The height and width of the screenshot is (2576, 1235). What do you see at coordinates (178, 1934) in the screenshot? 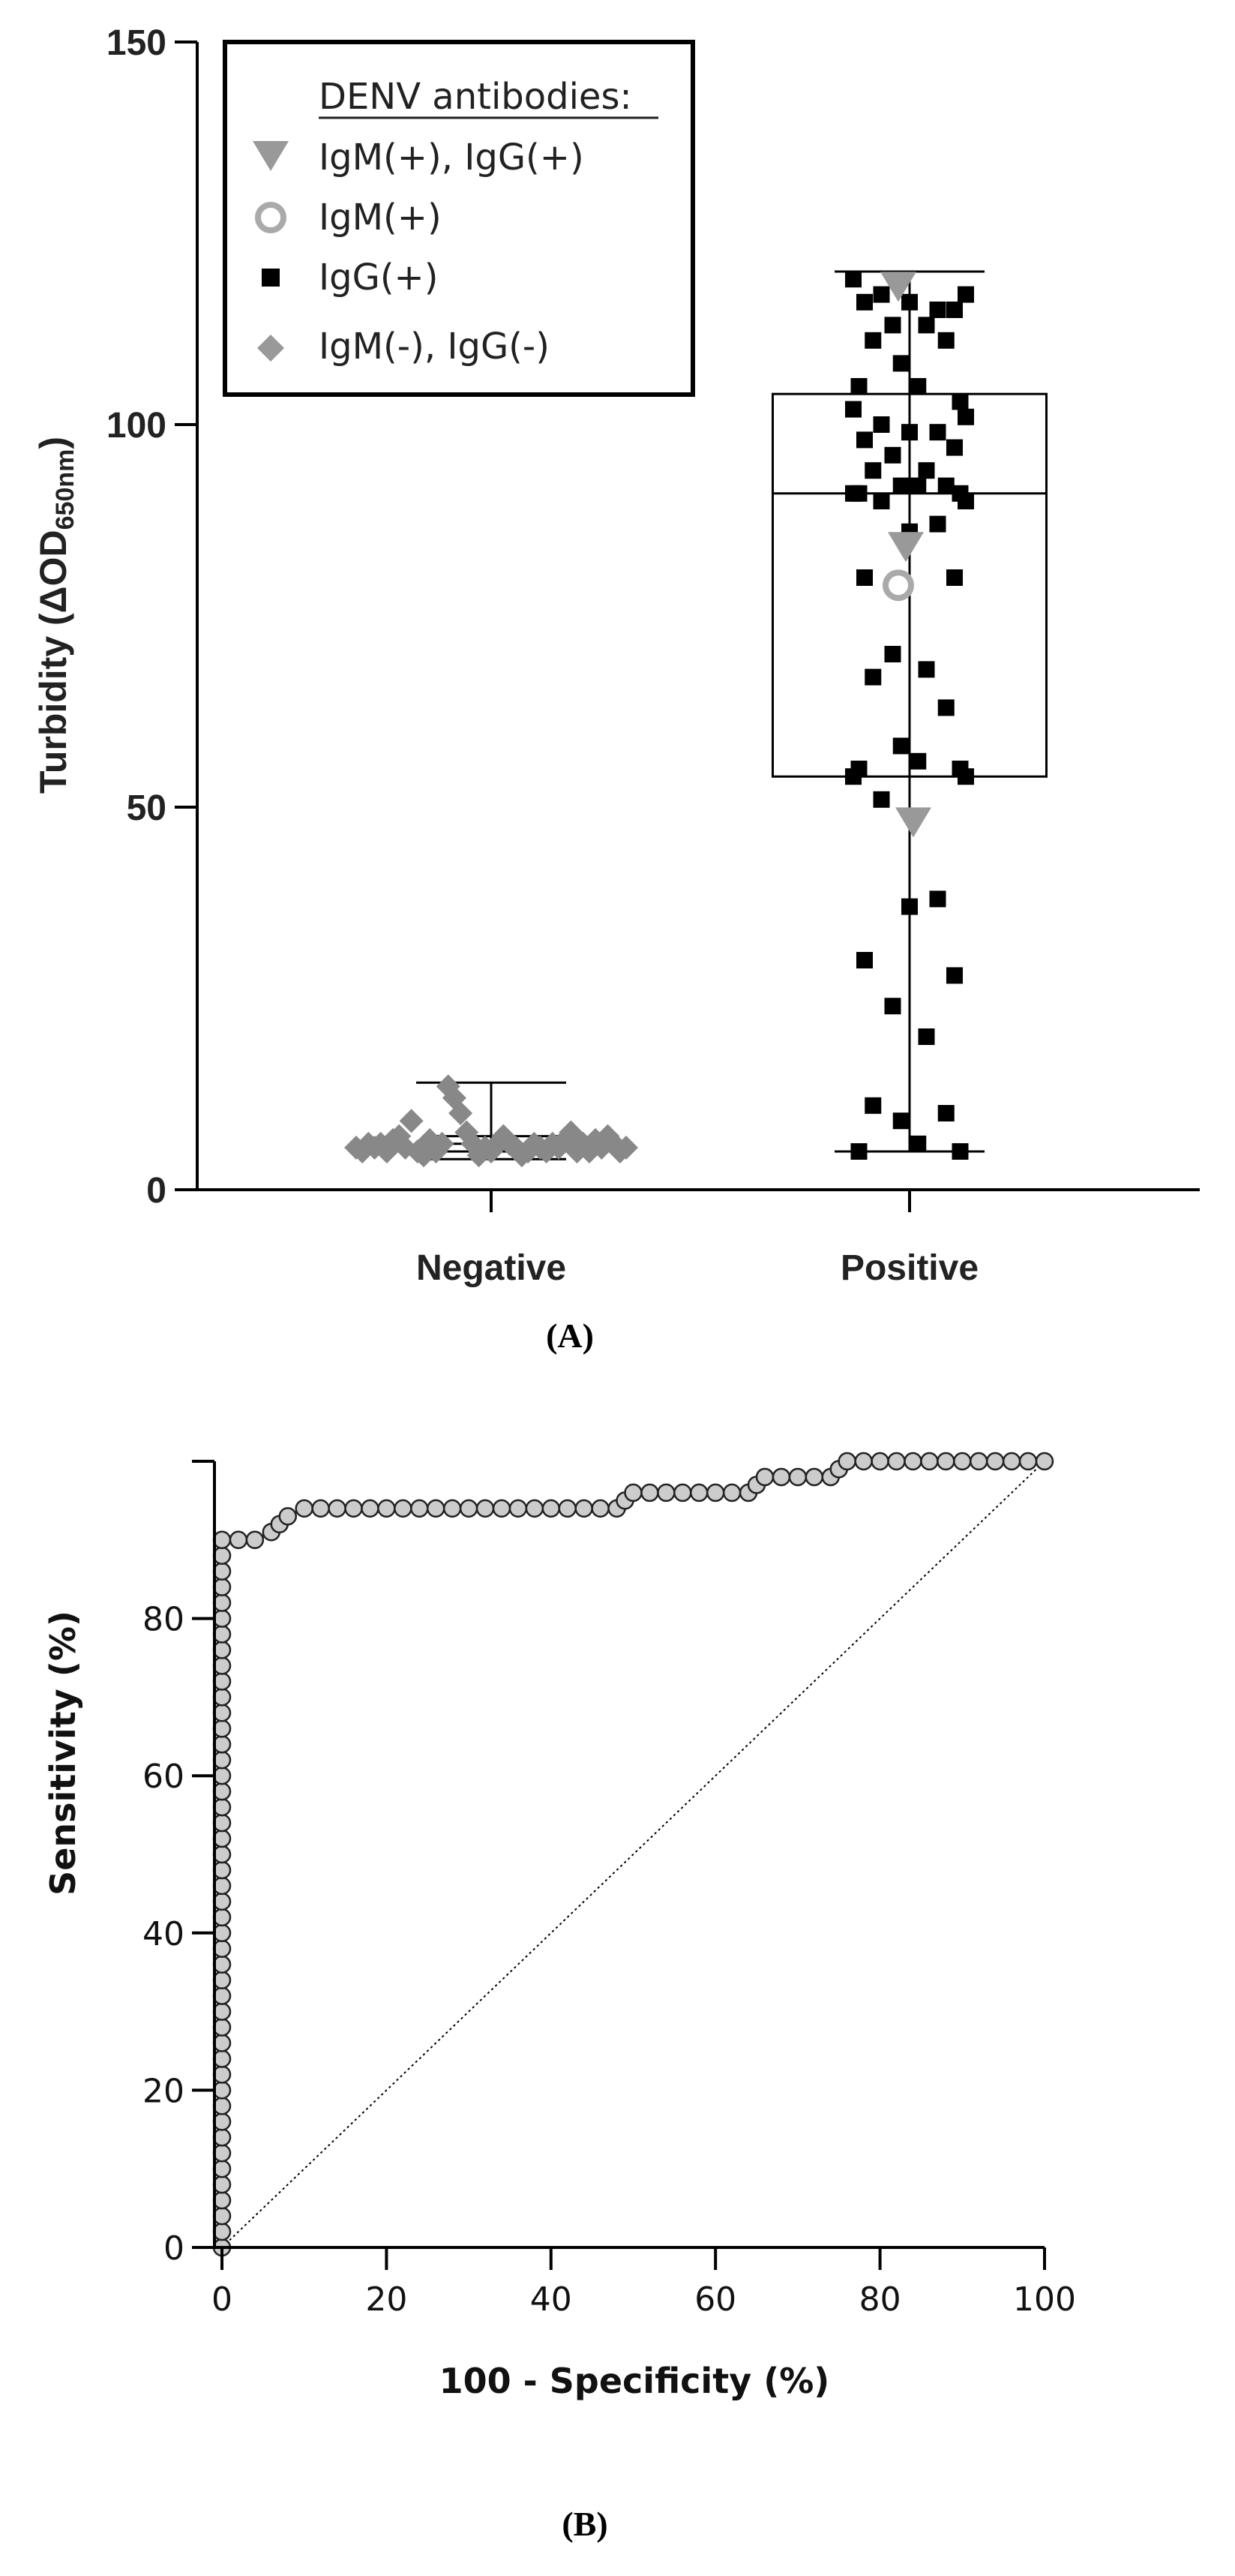
I see `panel-b-y-ticks: 0 20 40 60 80` at bounding box center [178, 1934].